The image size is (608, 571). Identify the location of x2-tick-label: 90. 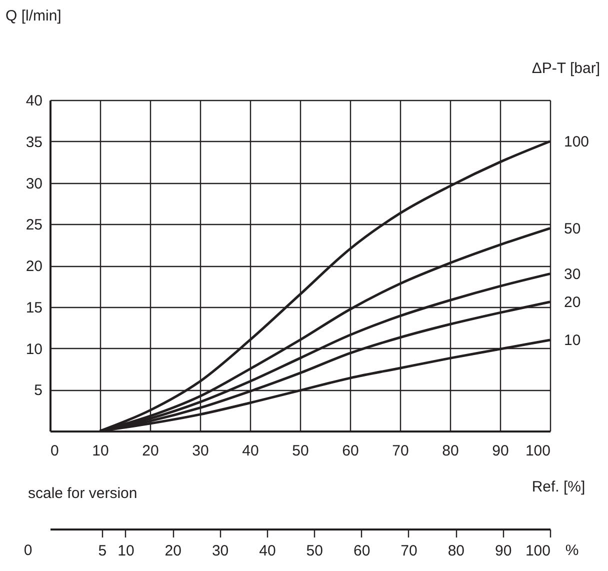
(503, 551).